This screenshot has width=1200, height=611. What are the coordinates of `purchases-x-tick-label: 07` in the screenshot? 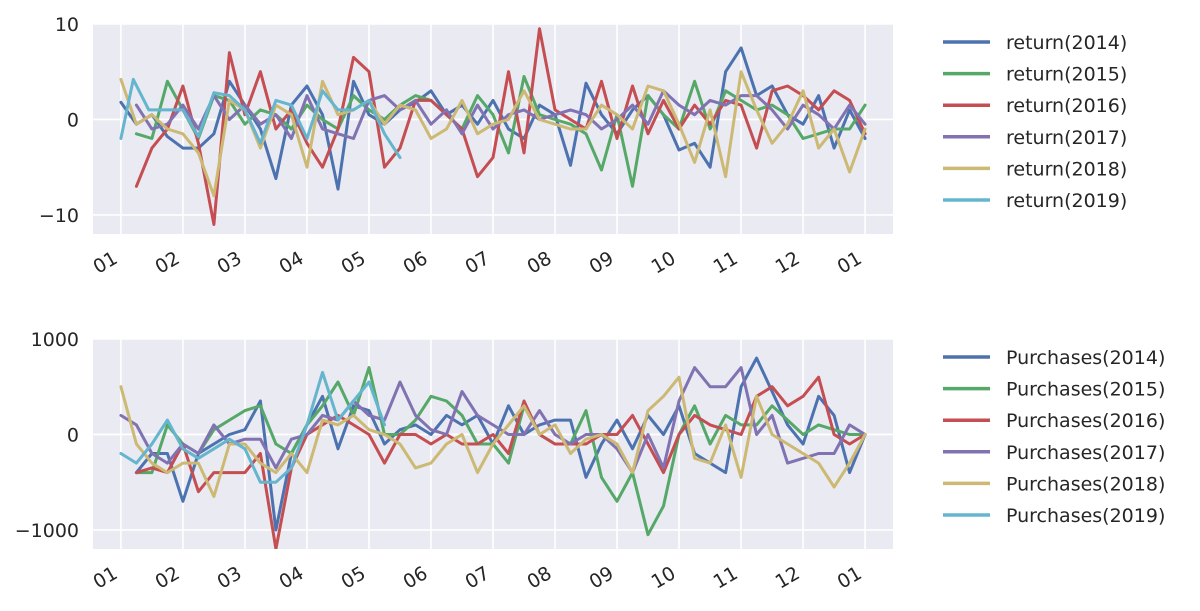 It's located at (478, 577).